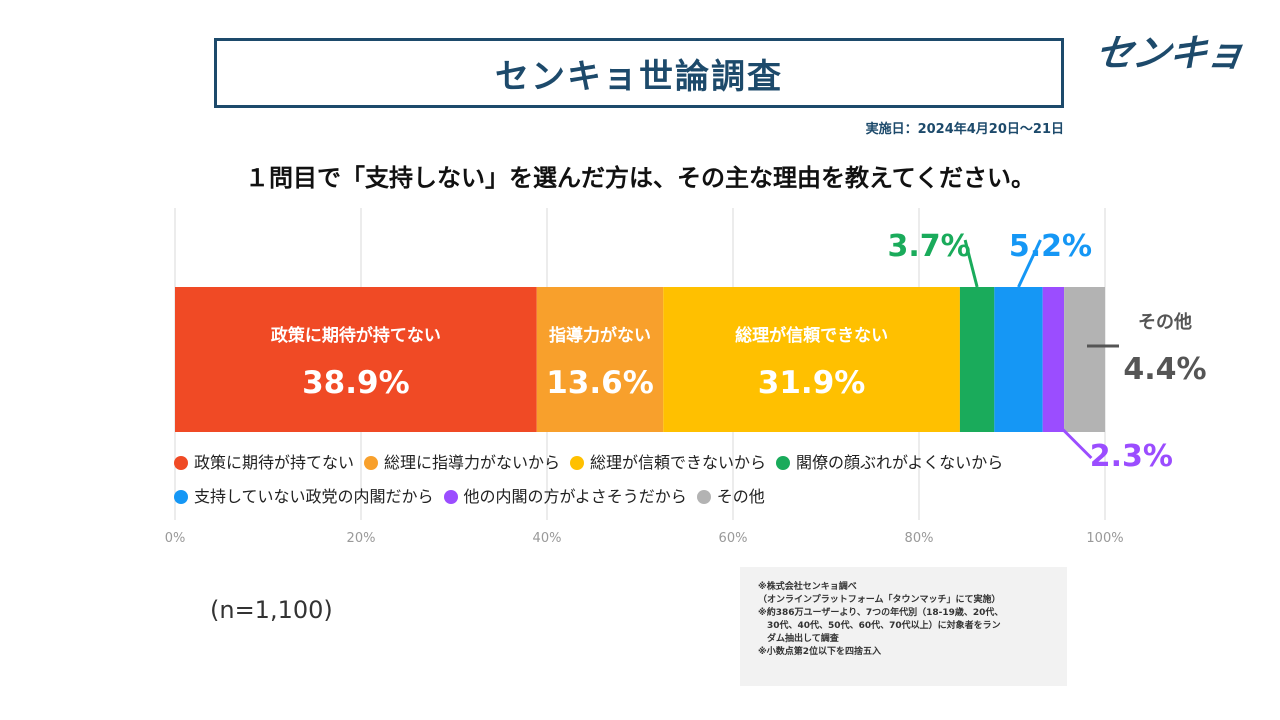  I want to click on x-tick-label: 40%, so click(547, 538).